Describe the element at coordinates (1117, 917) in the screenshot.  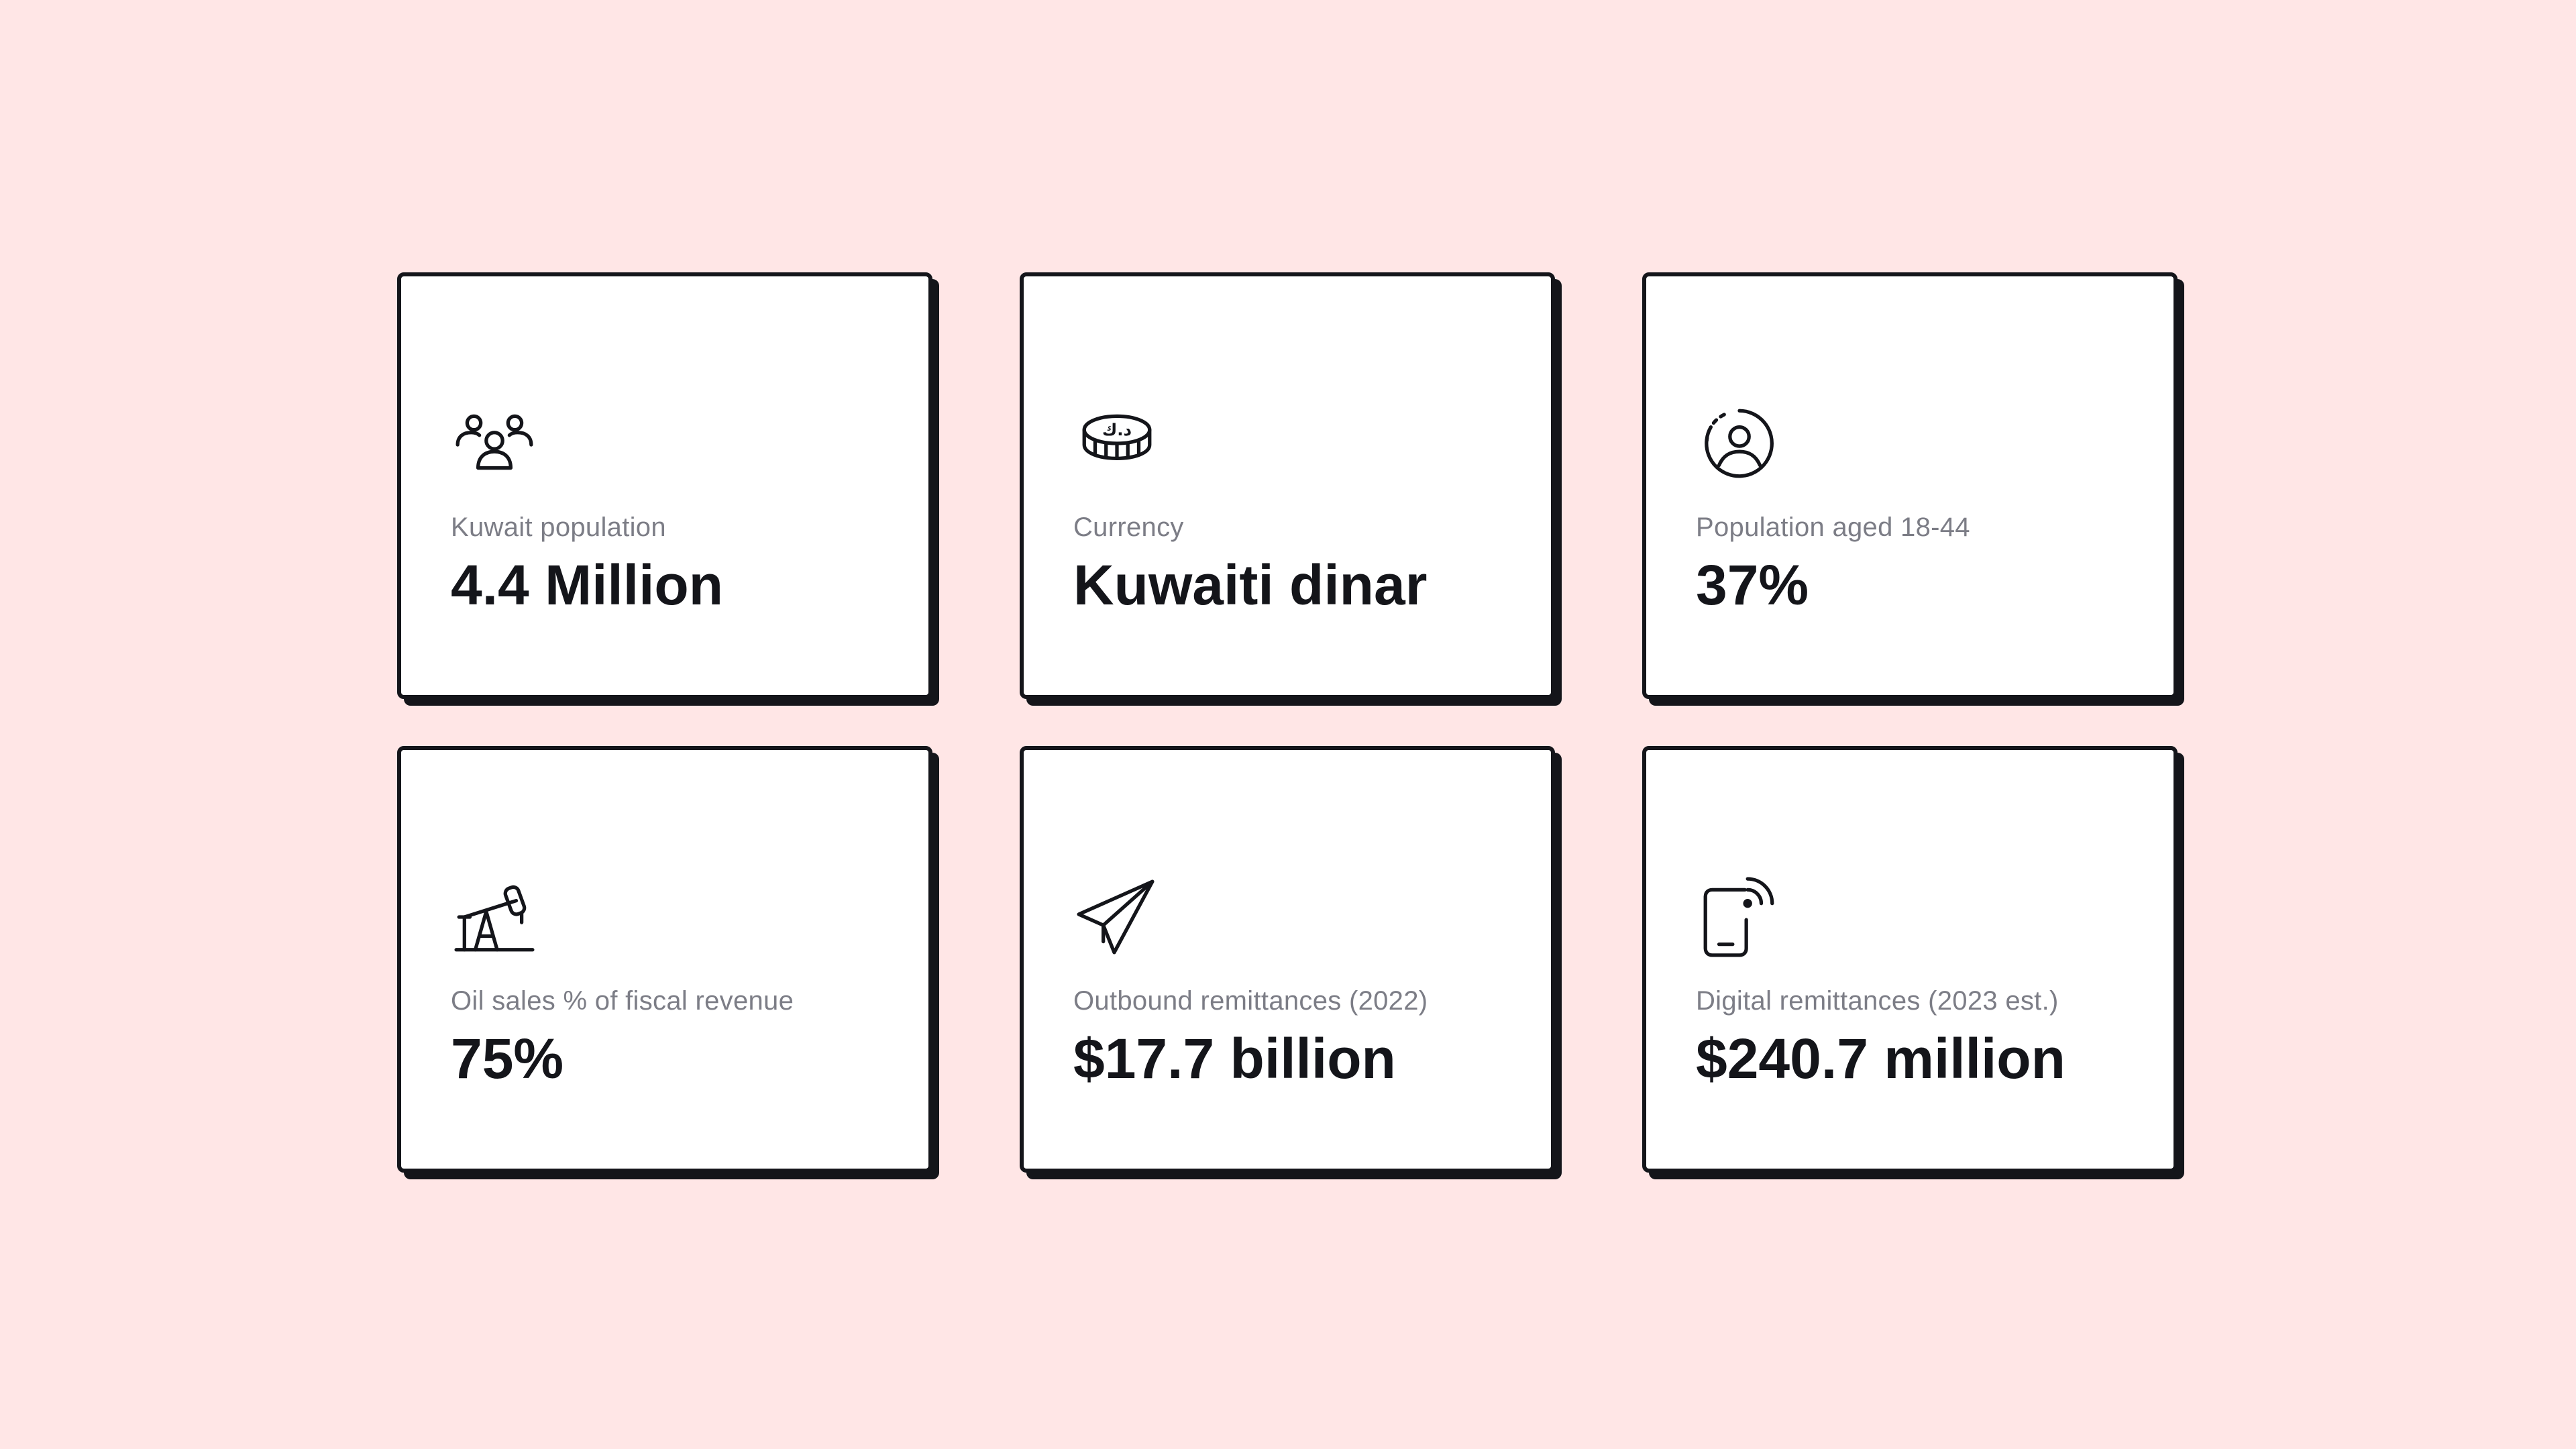
I see `paper-plane-icon` at that location.